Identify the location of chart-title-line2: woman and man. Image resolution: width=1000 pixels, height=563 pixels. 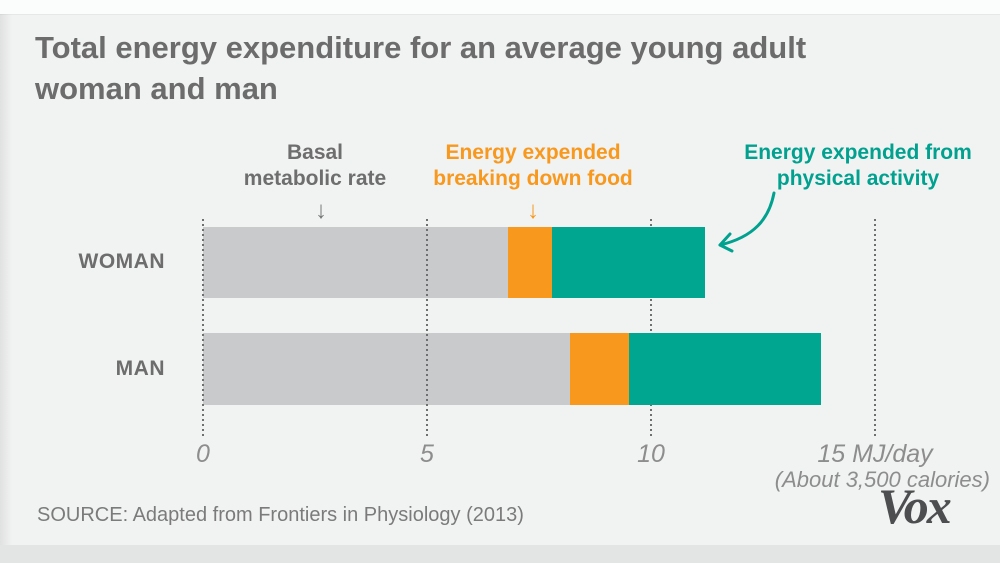
(156, 88).